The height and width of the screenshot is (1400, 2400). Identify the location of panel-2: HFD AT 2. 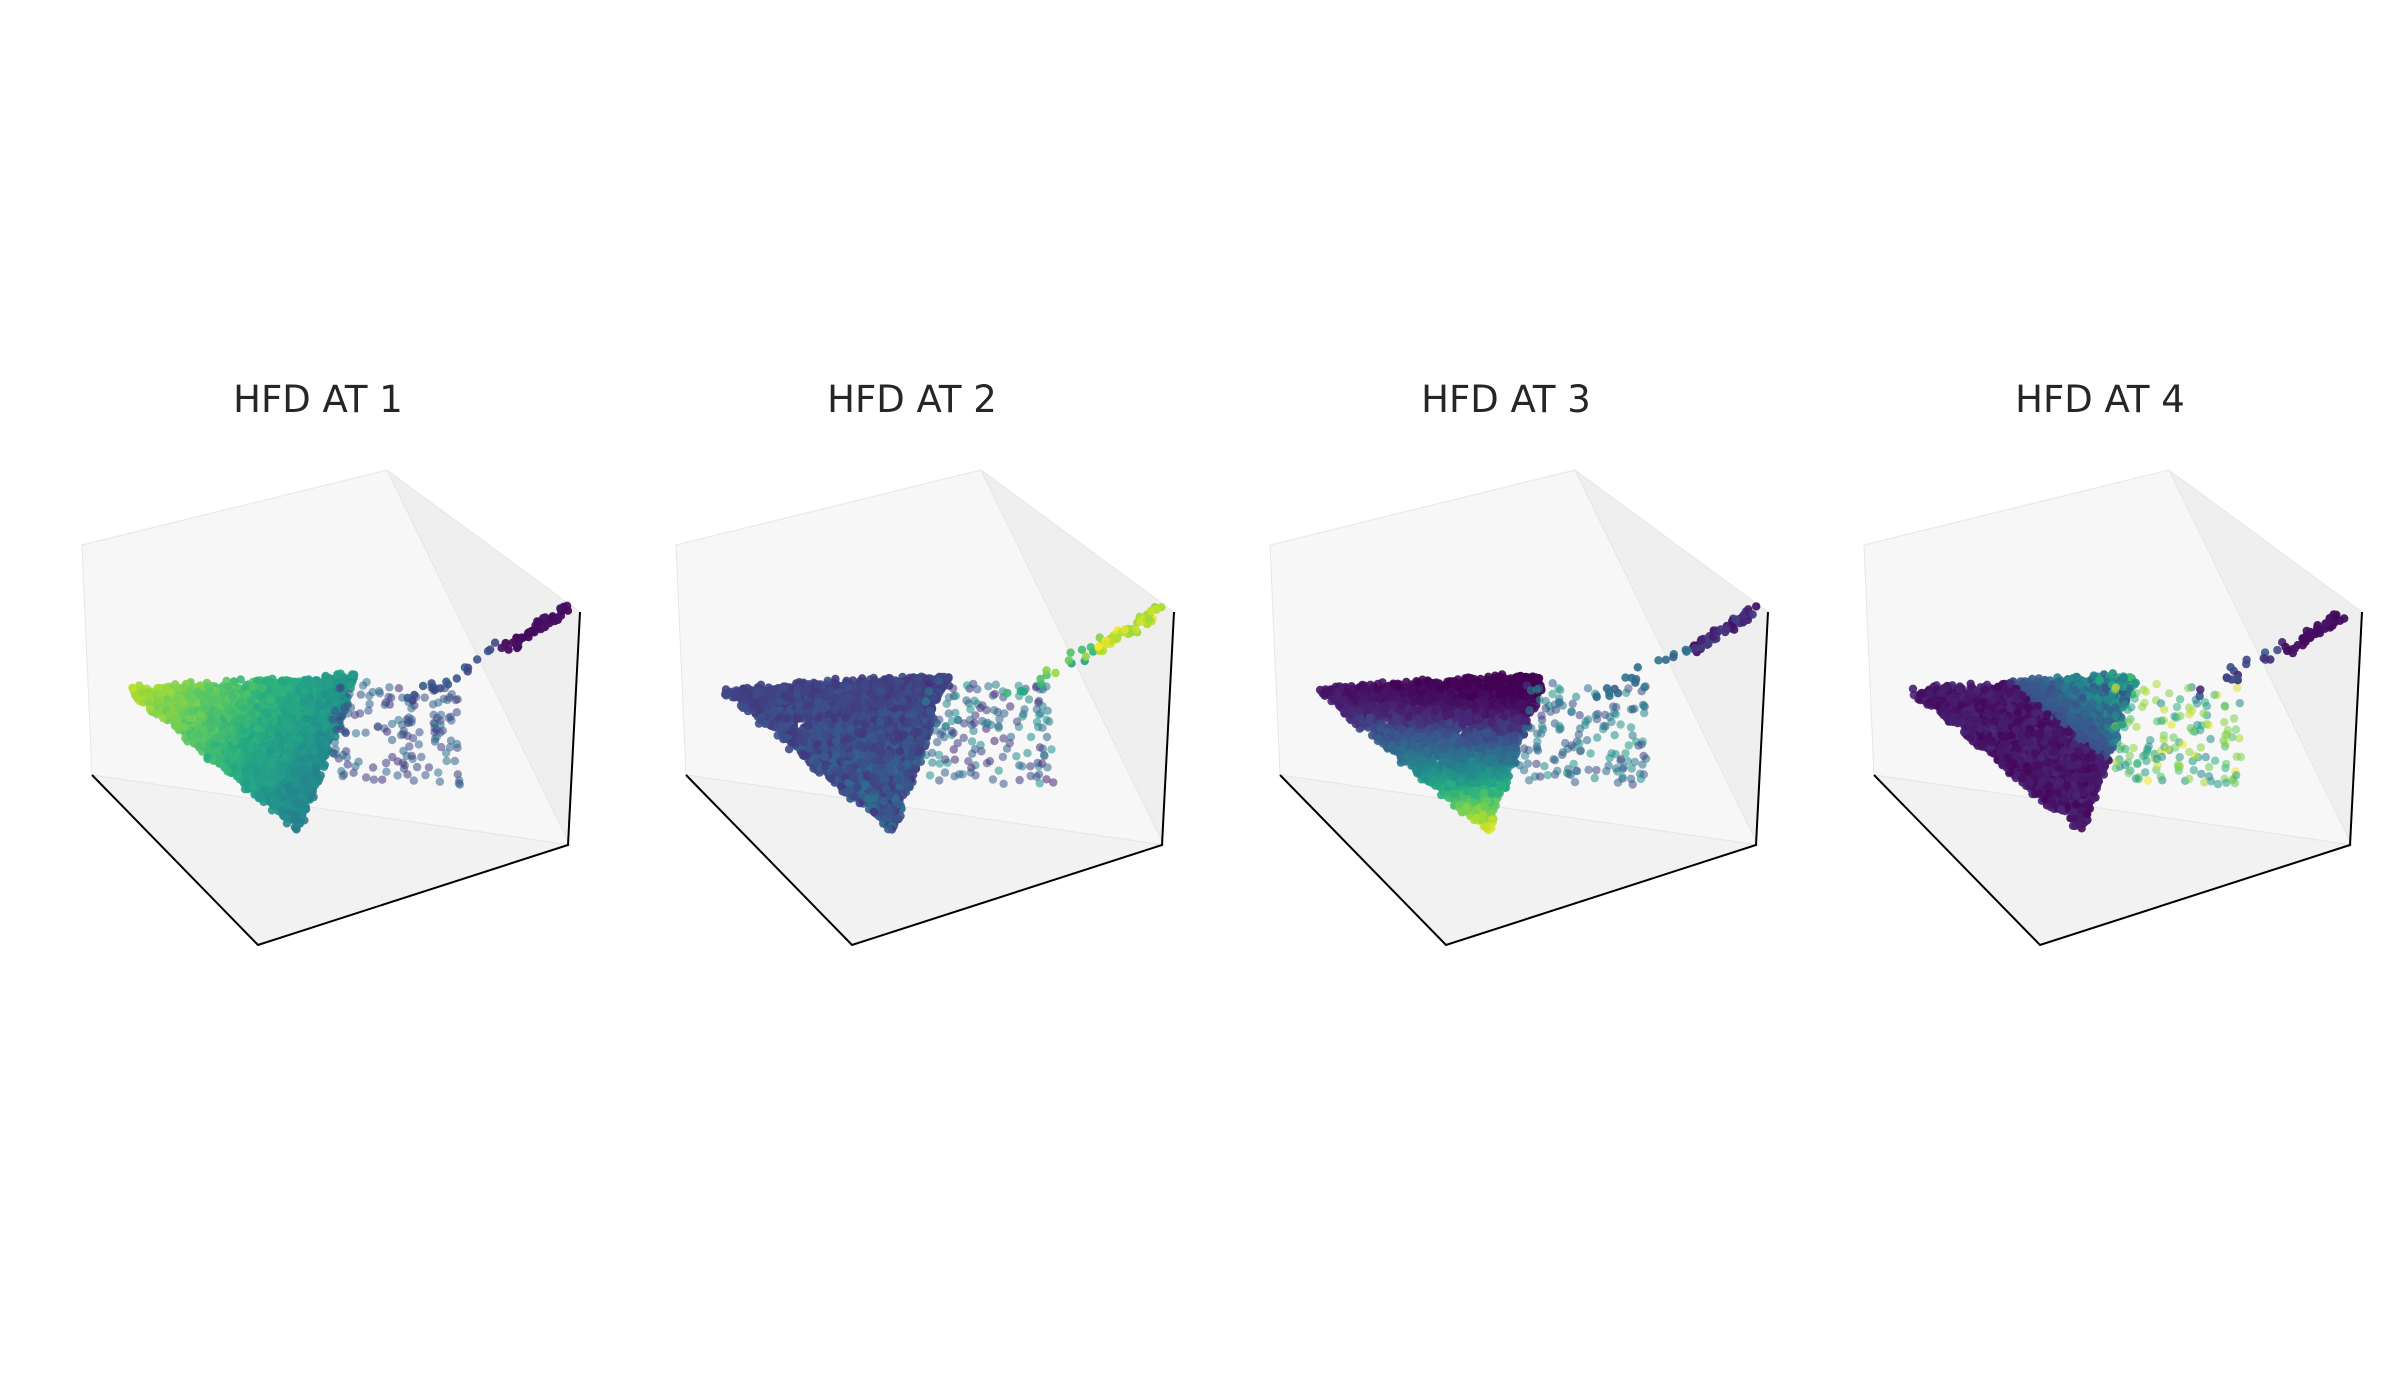
(925, 662).